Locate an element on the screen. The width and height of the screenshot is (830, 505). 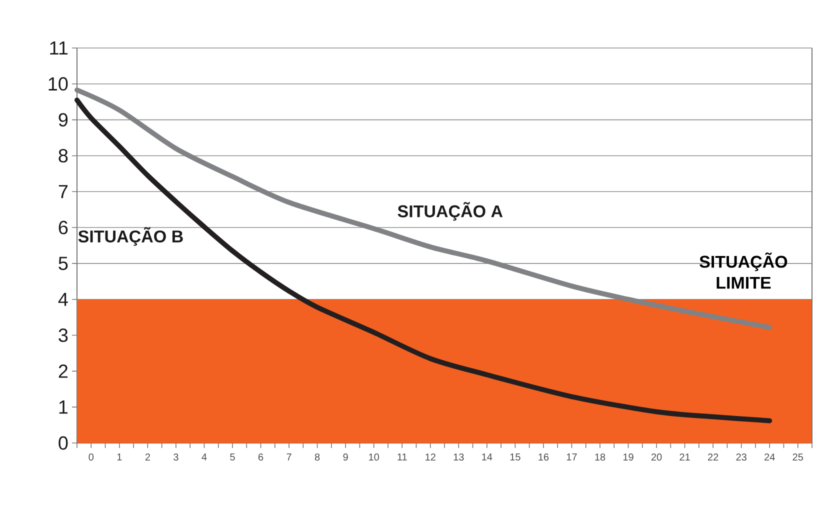
y-tick-label: 3 is located at coordinates (63, 335).